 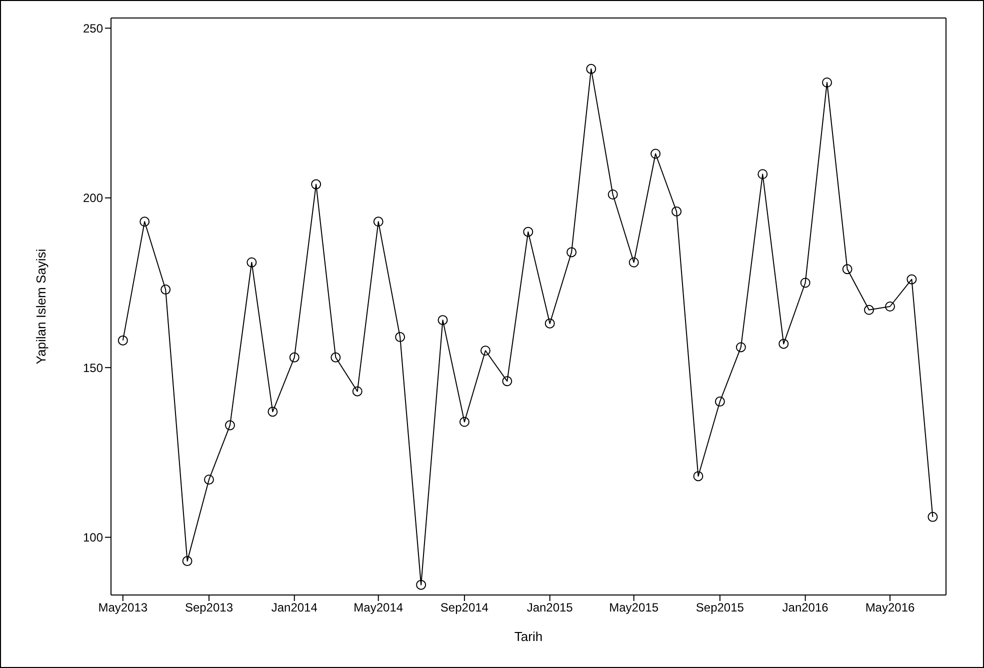 I want to click on y-axis-title: Yapilan Islem Sayisi, so click(x=41, y=306).